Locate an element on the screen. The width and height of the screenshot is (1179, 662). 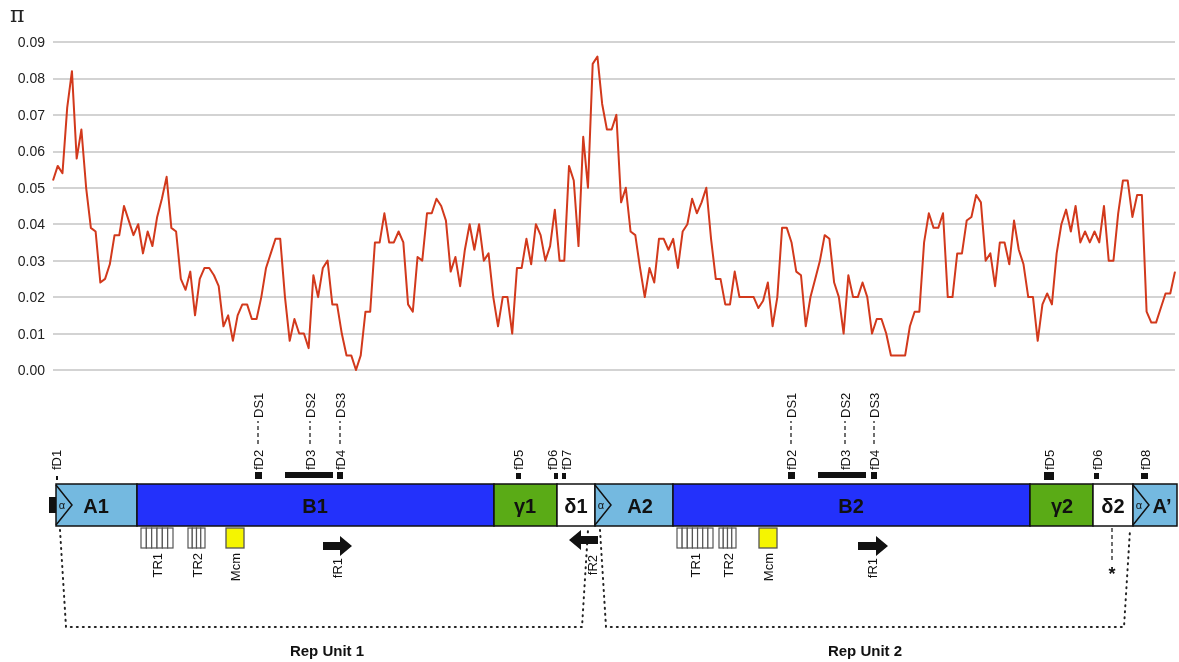
text: γ2 is located at coordinates (1062, 506).